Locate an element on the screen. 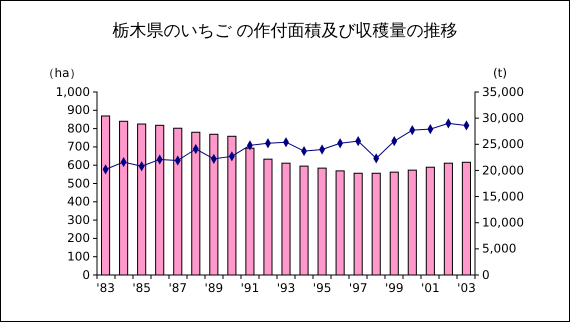 The height and width of the screenshot is (323, 571). y-tick-label: 800 is located at coordinates (78, 128).